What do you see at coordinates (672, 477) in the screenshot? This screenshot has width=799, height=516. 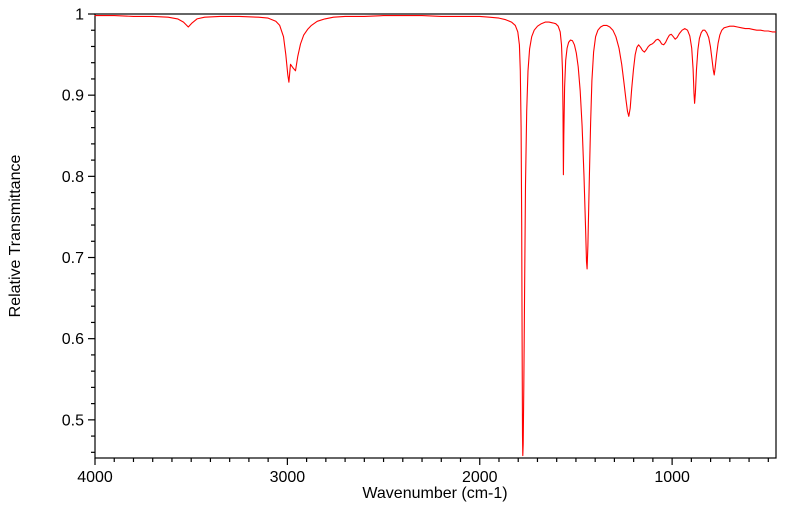 I see `tick-label: 1000` at bounding box center [672, 477].